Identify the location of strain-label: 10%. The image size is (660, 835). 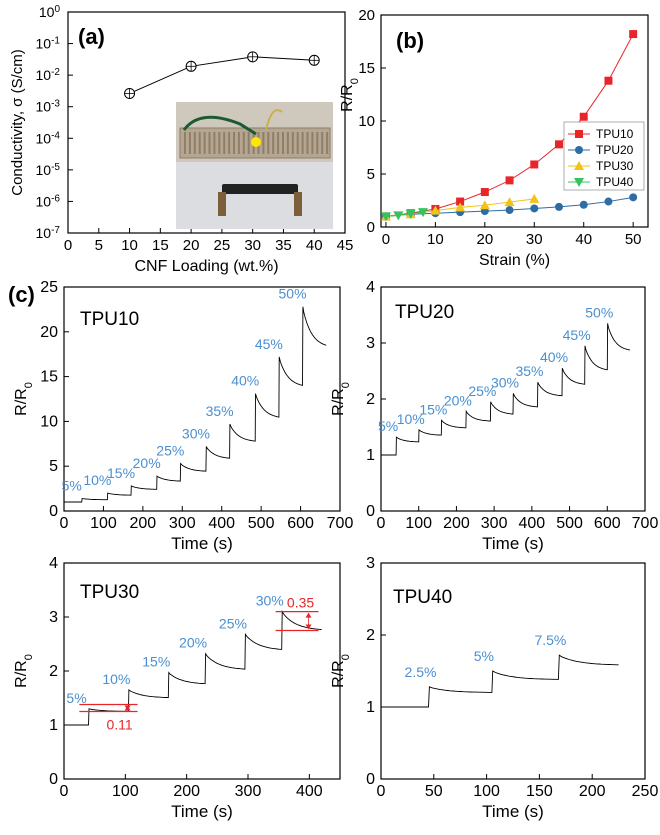
(97, 480).